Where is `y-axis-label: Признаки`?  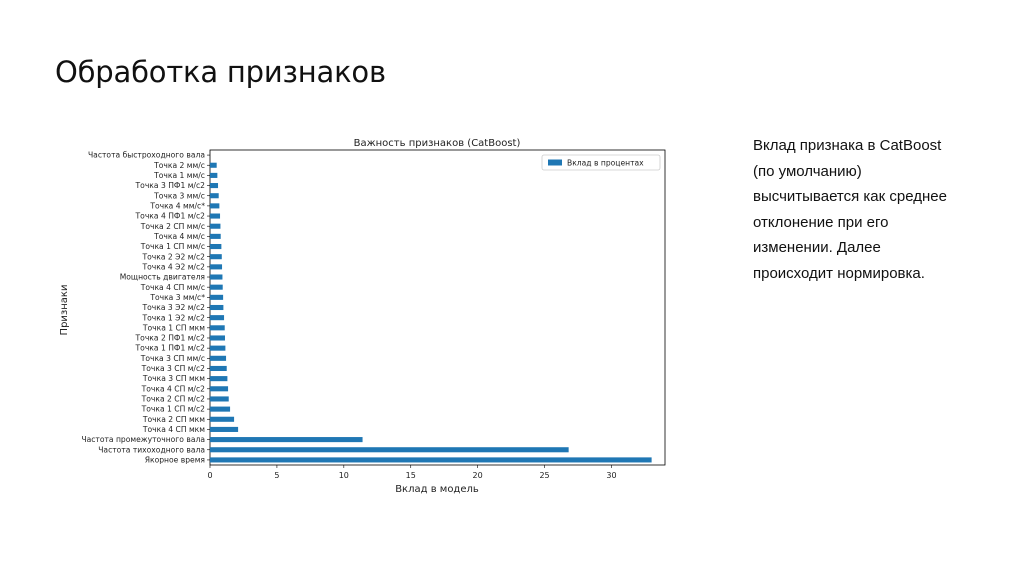
y-axis-label: Признаки is located at coordinates (64, 310).